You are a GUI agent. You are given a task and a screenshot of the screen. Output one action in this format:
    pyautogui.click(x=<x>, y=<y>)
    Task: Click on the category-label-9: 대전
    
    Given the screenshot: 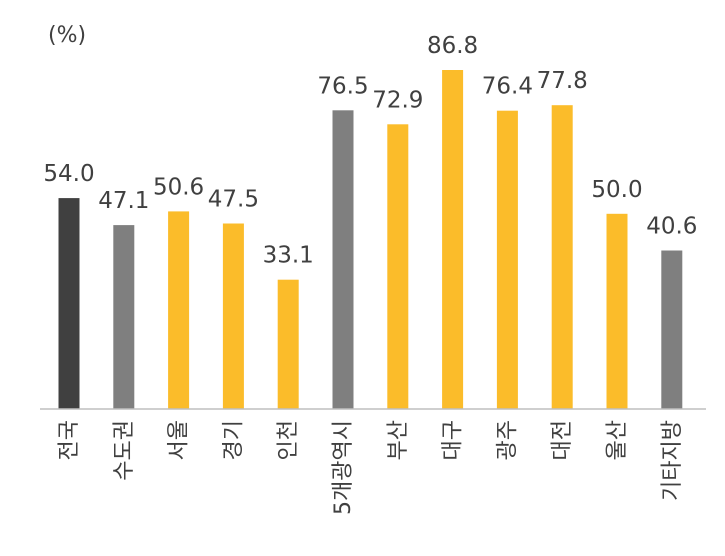 What is the action you would take?
    pyautogui.click(x=562, y=440)
    